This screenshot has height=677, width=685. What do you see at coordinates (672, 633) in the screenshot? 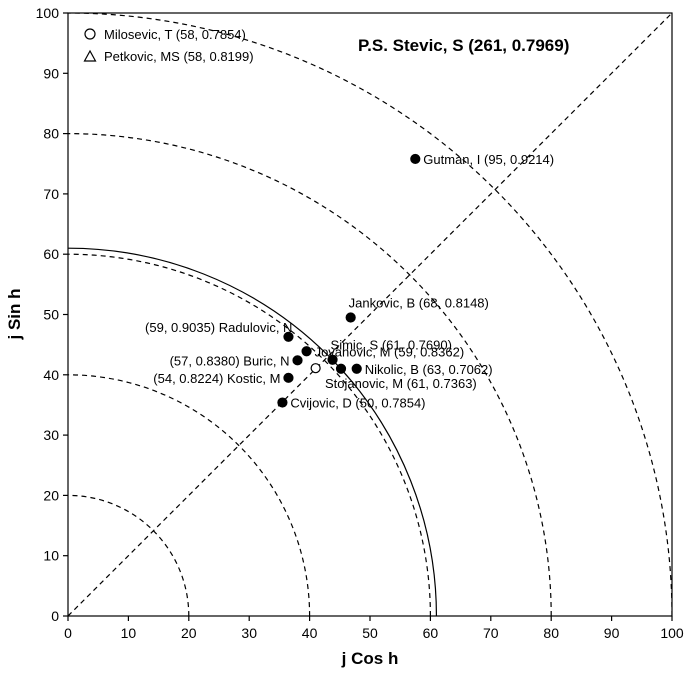
I see `x-tick-label-100: 100` at bounding box center [672, 633].